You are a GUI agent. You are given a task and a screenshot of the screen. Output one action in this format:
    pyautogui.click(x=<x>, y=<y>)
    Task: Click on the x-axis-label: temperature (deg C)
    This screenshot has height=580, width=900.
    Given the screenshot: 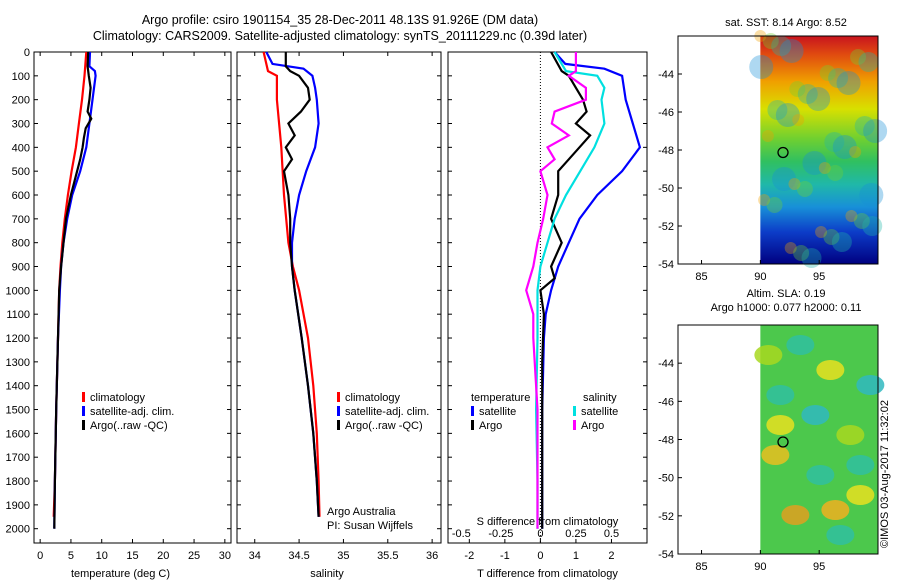 What is the action you would take?
    pyautogui.click(x=120, y=574)
    